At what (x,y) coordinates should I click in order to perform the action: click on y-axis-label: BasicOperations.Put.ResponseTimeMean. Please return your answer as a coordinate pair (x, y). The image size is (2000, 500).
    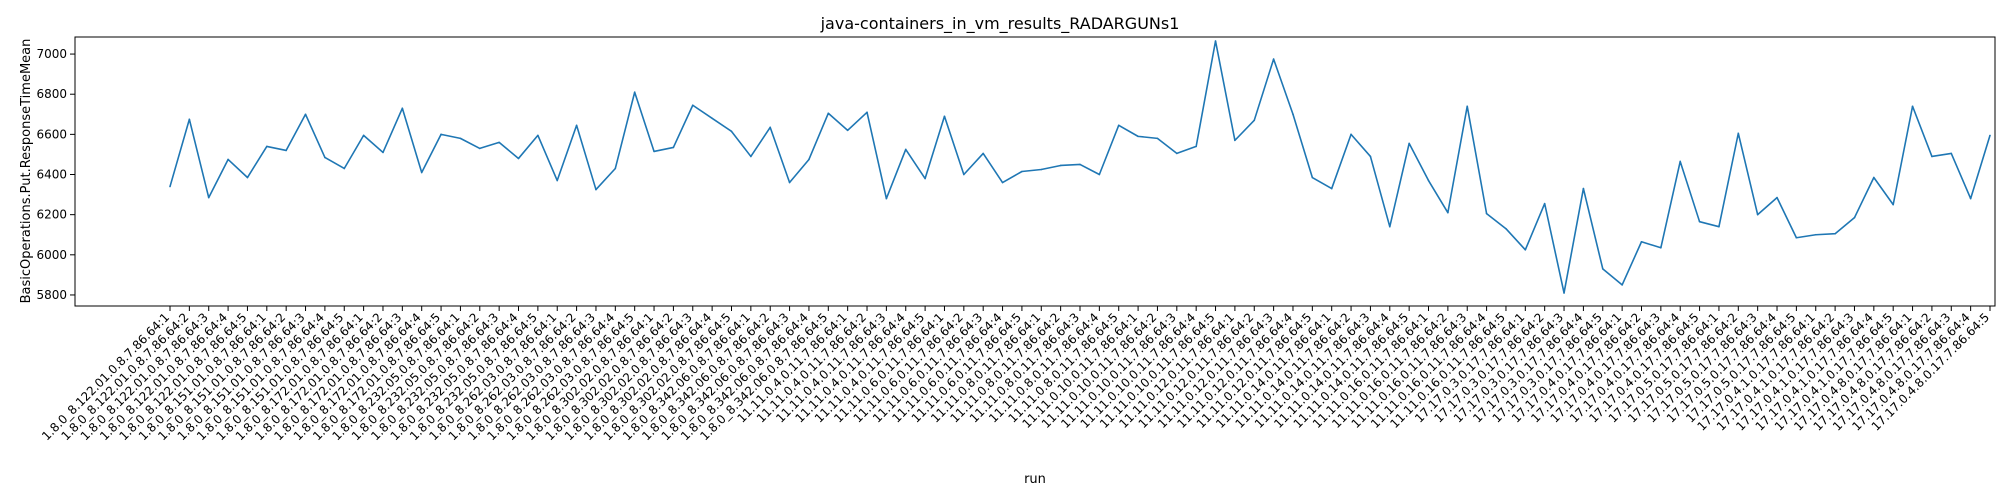
    Looking at the image, I should click on (26, 171).